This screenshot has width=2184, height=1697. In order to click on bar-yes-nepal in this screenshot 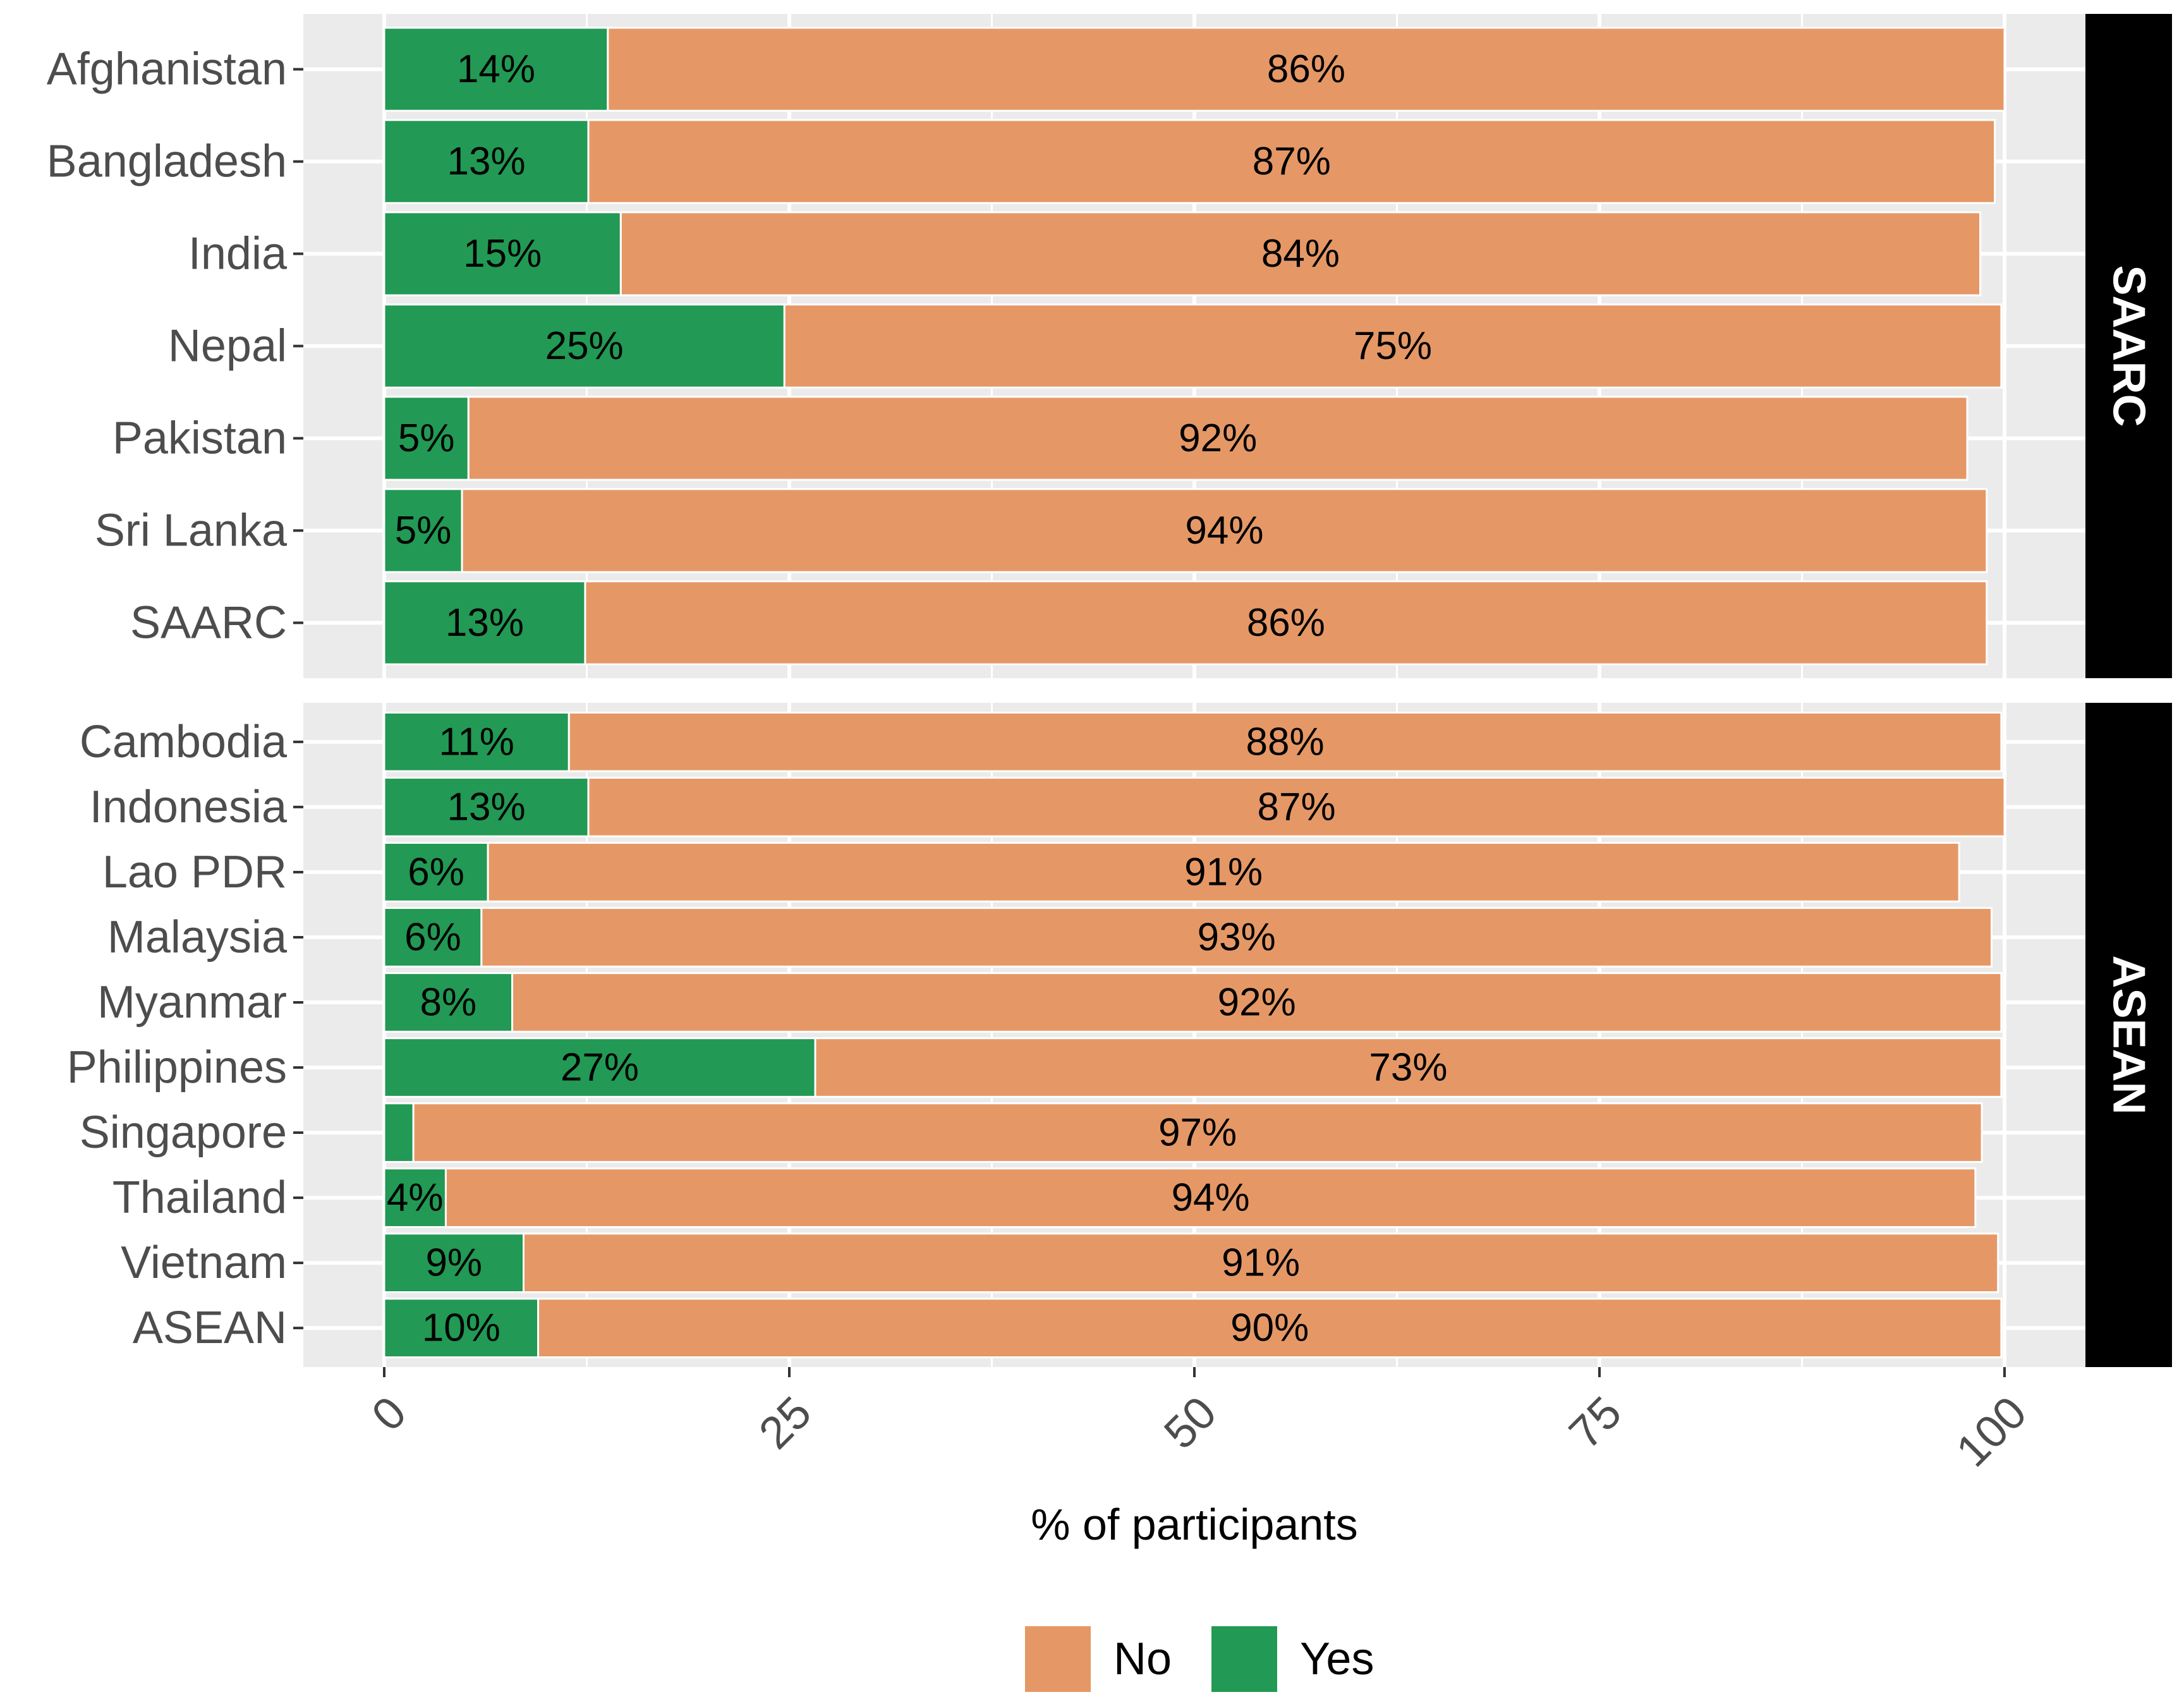, I will do `click(584, 346)`.